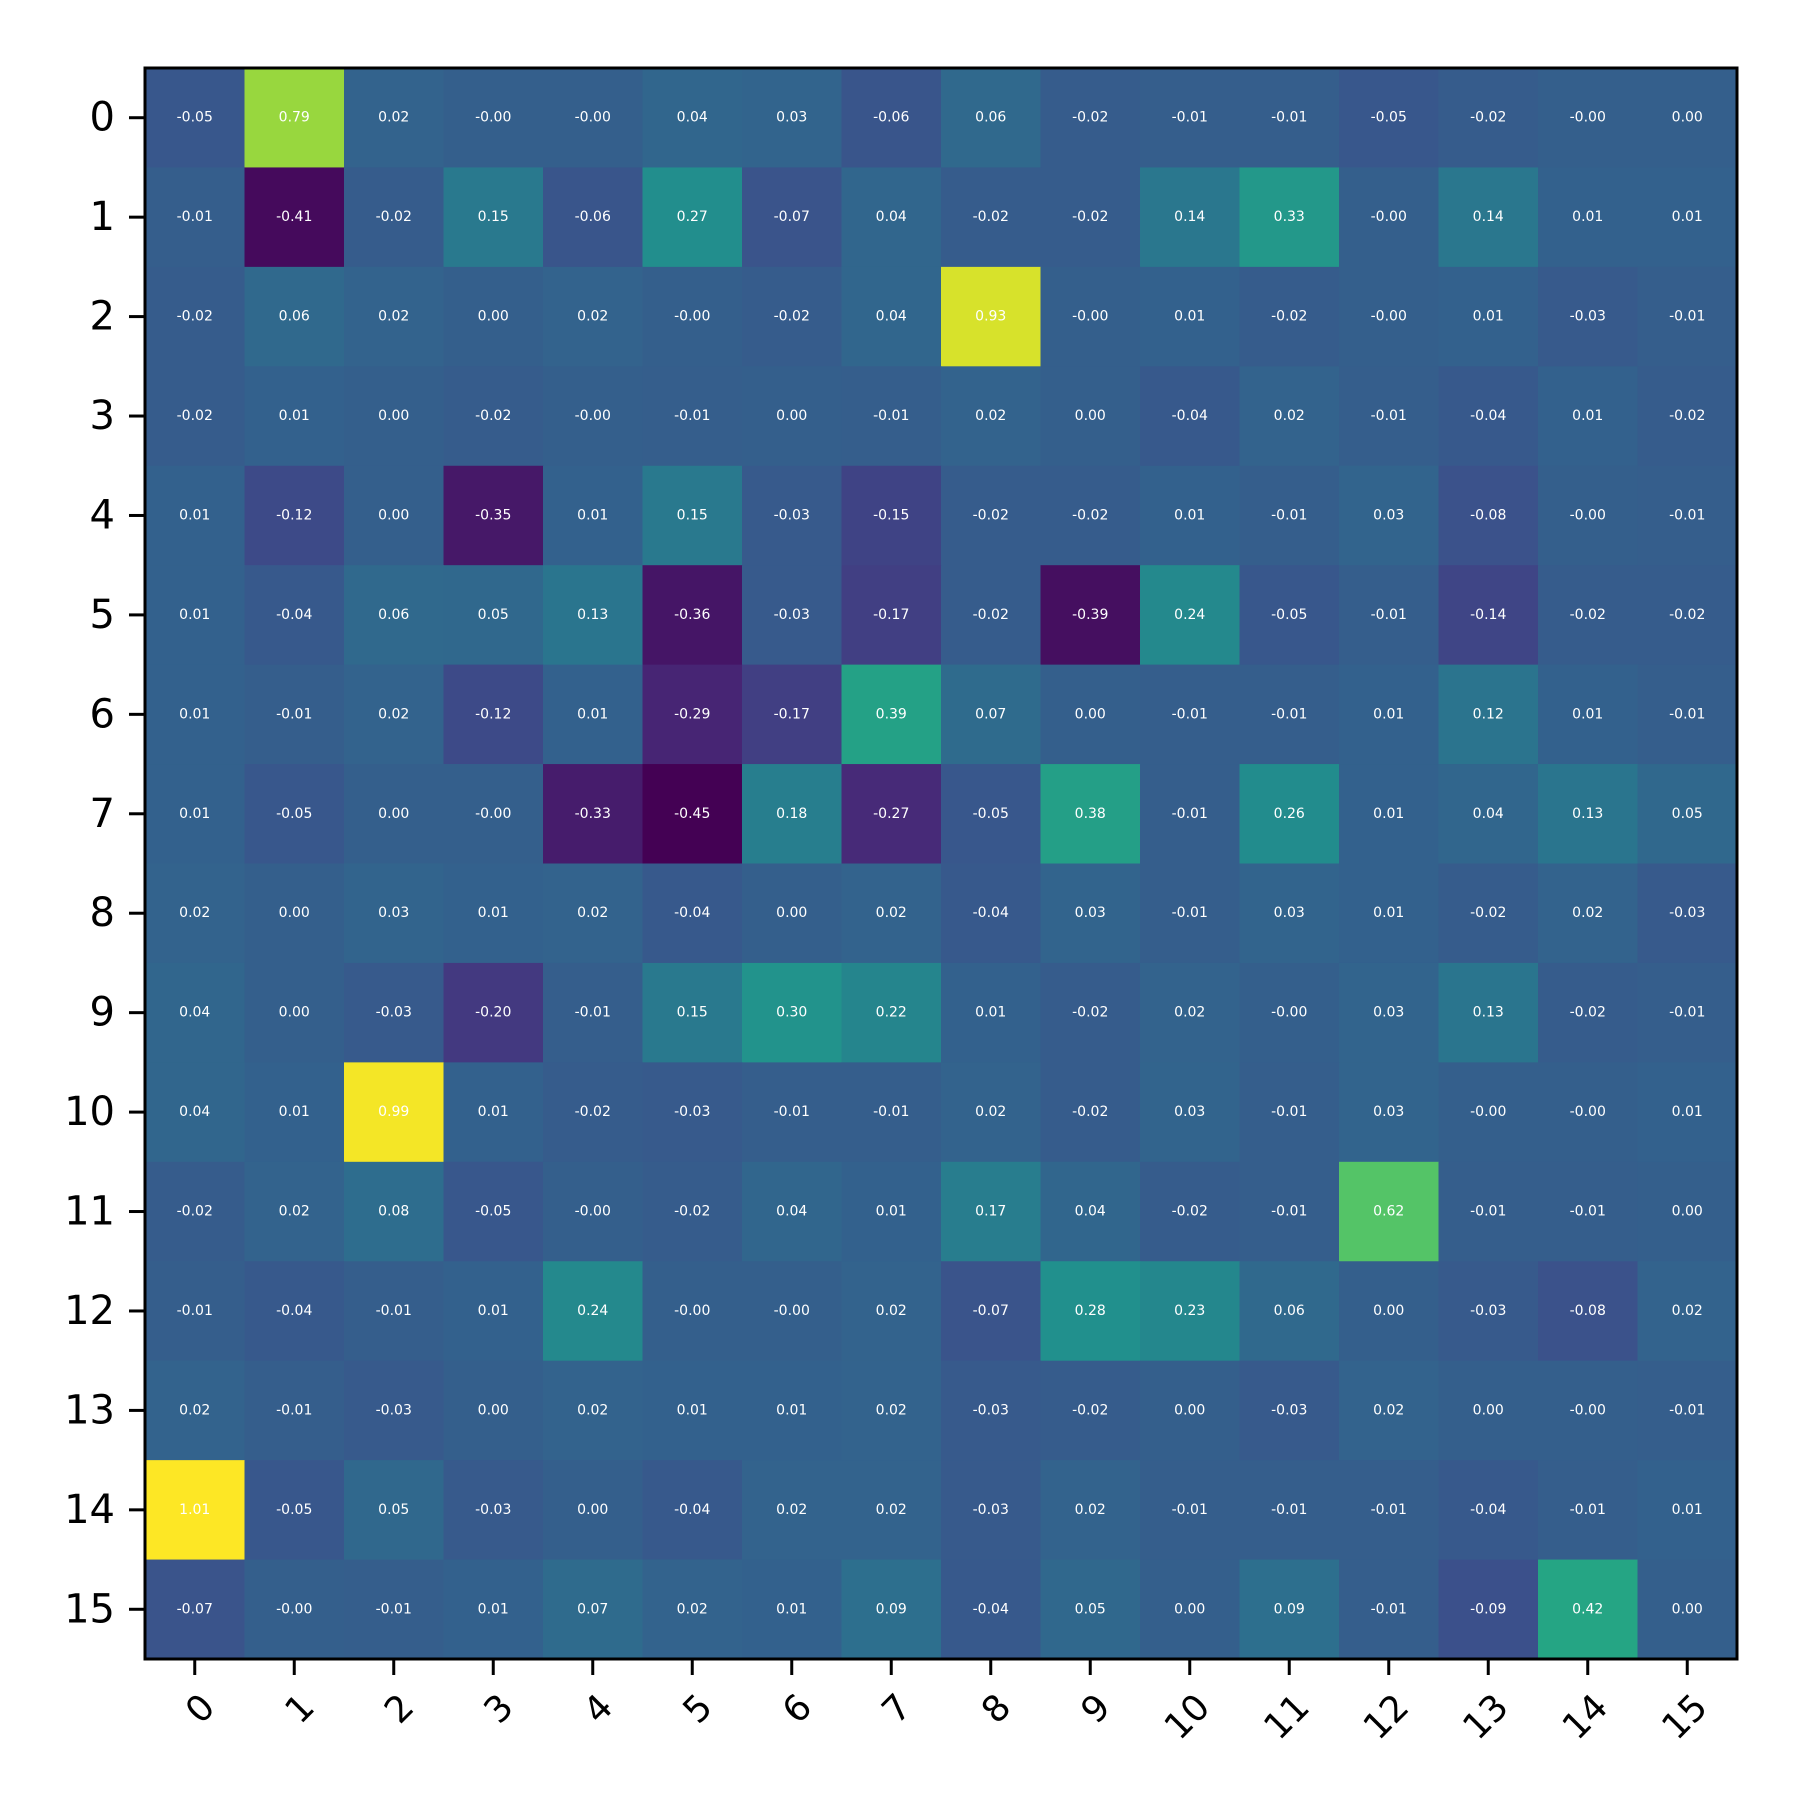  Describe the element at coordinates (294, 615) in the screenshot. I see `cell-label-5-1: -0.04` at that location.